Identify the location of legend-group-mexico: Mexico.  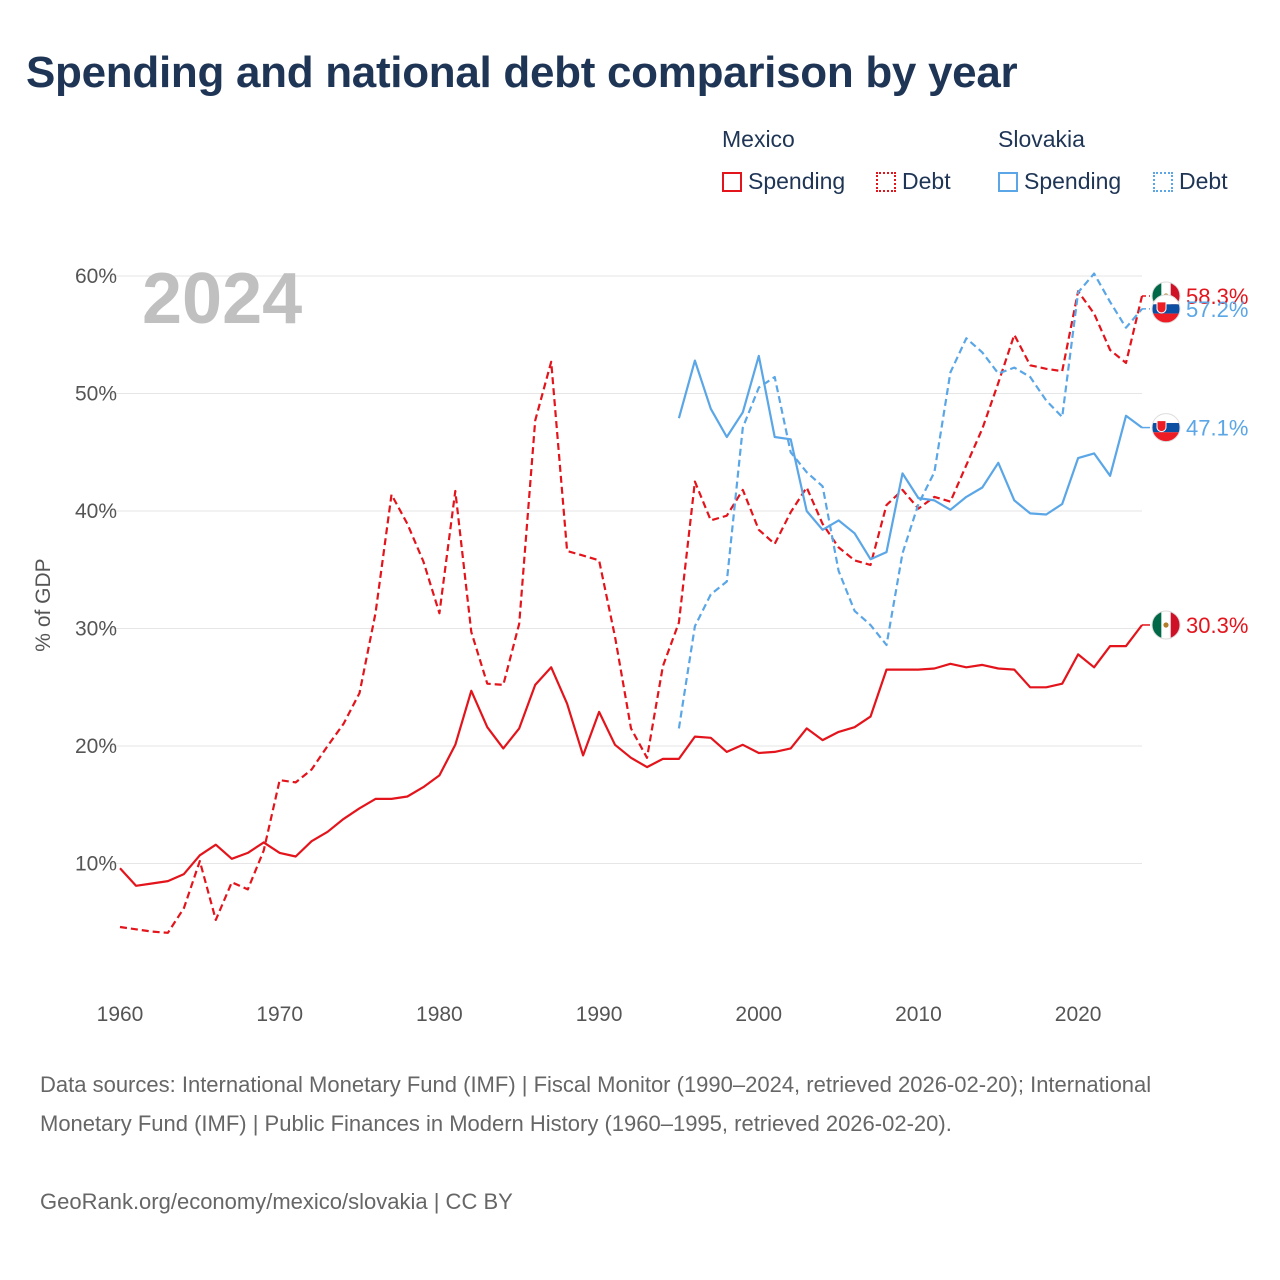
(758, 139).